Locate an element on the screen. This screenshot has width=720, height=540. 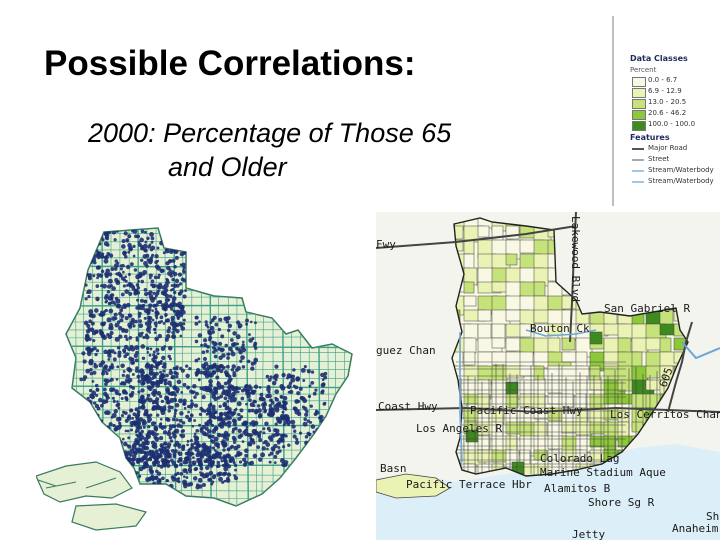
legend-feature-4: Stream/Waterbody is located at coordinates (676, 182).